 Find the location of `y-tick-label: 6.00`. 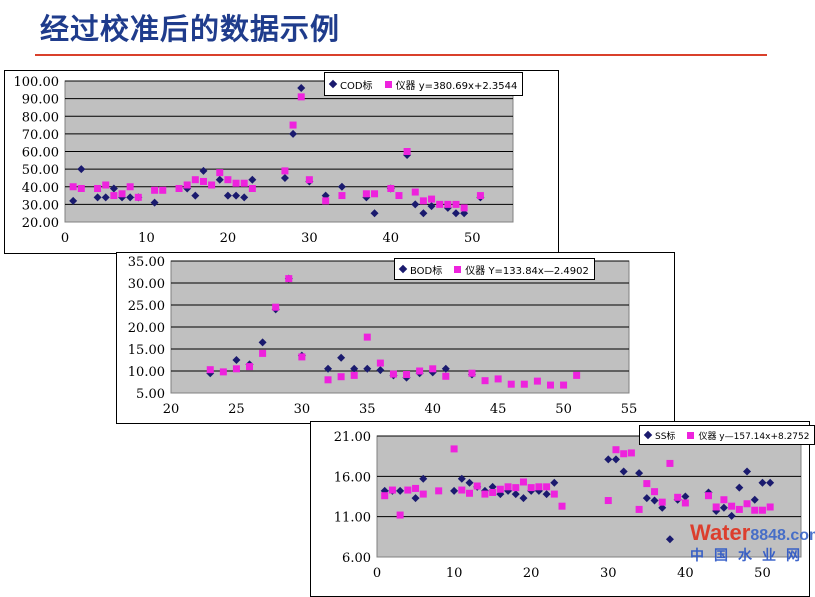

y-tick-label: 6.00 is located at coordinates (356, 558).